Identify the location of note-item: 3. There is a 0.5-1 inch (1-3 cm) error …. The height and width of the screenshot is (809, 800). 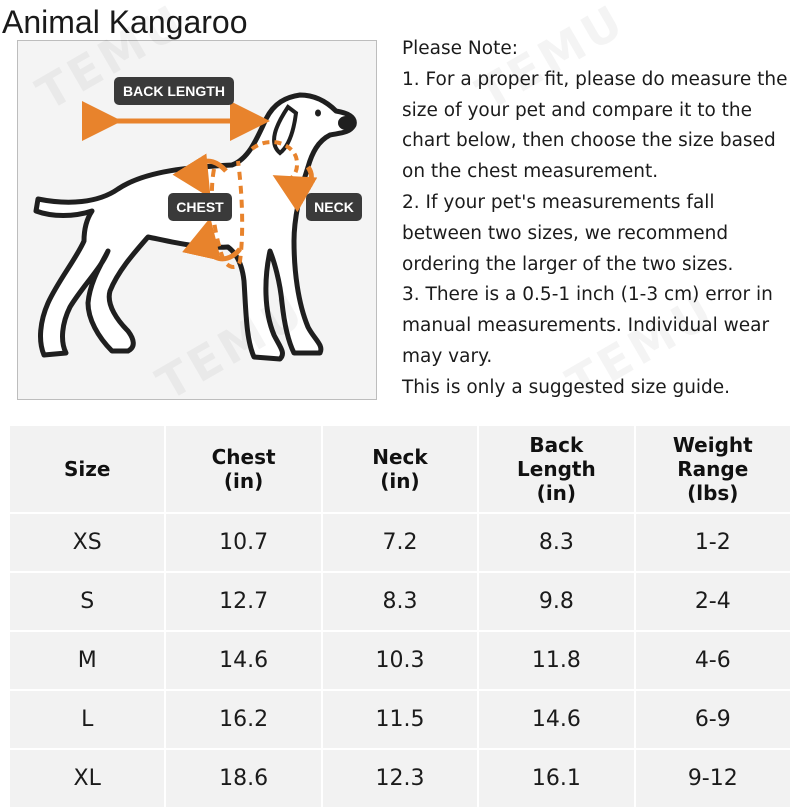
(587, 325).